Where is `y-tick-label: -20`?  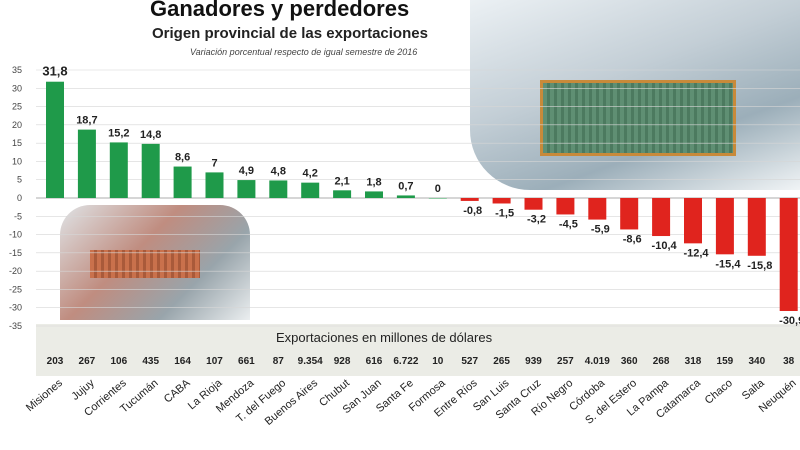
y-tick-label: -20 is located at coordinates (15, 271).